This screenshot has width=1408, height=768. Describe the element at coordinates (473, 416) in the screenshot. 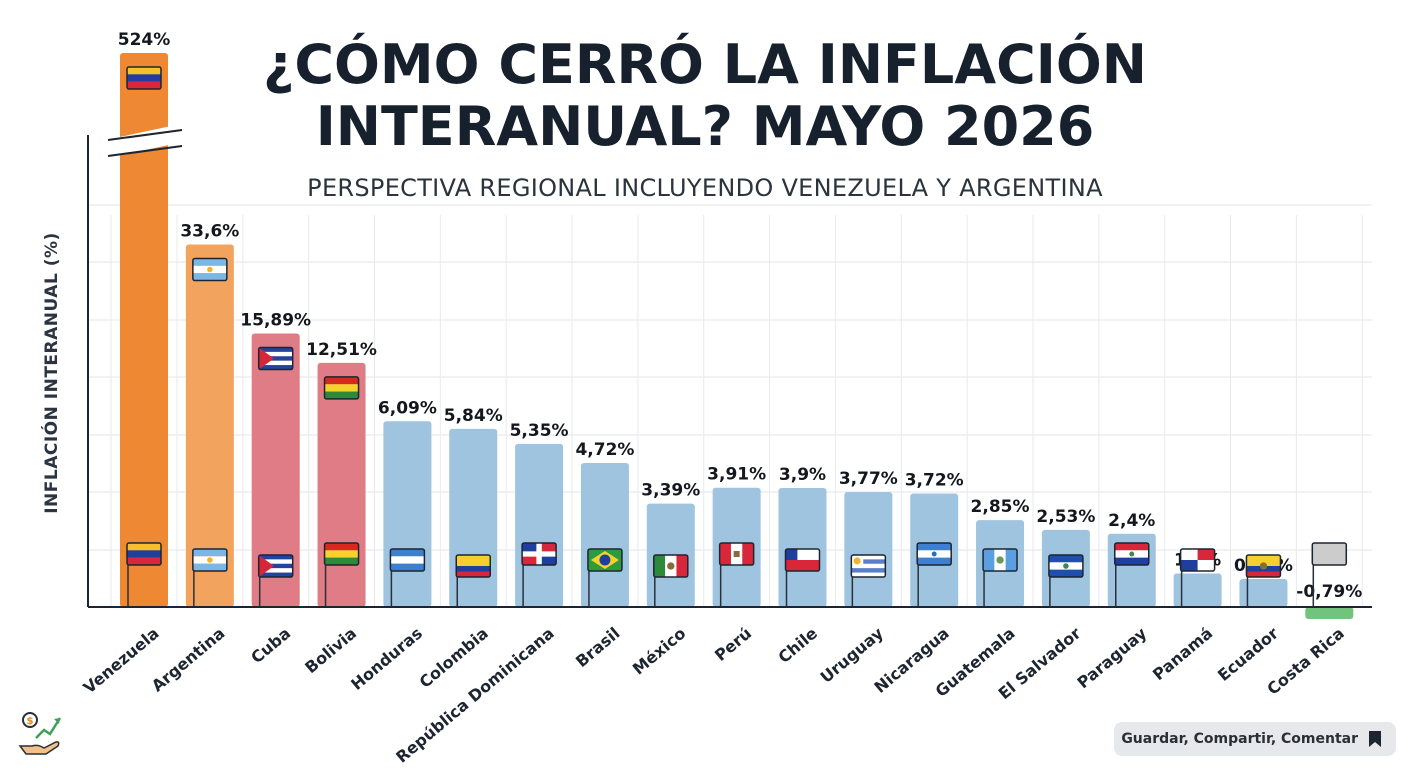

I see `value-label: 5,84%` at that location.